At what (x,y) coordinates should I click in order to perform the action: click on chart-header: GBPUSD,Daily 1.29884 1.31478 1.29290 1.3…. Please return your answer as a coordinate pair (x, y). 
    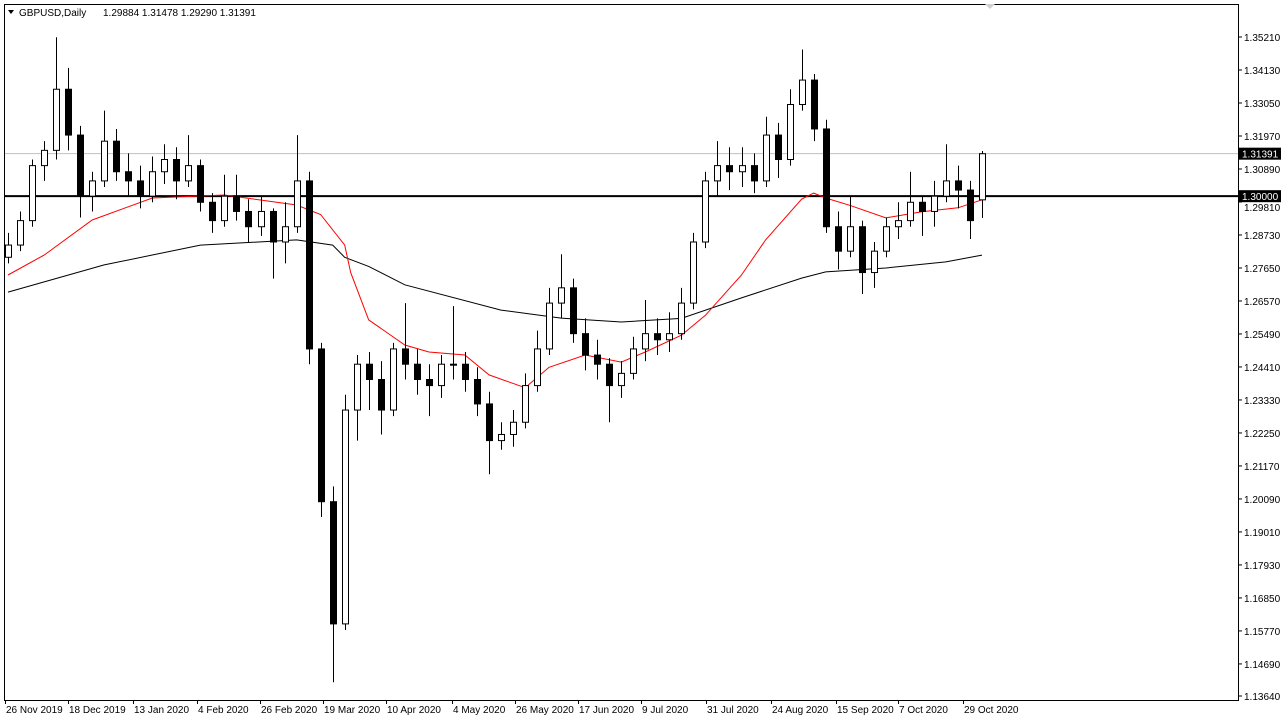
    Looking at the image, I should click on (132, 13).